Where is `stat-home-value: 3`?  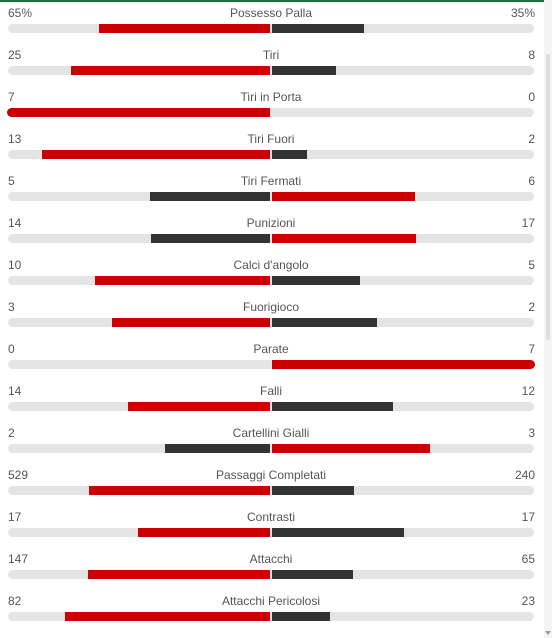
stat-home-value: 3 is located at coordinates (11, 307).